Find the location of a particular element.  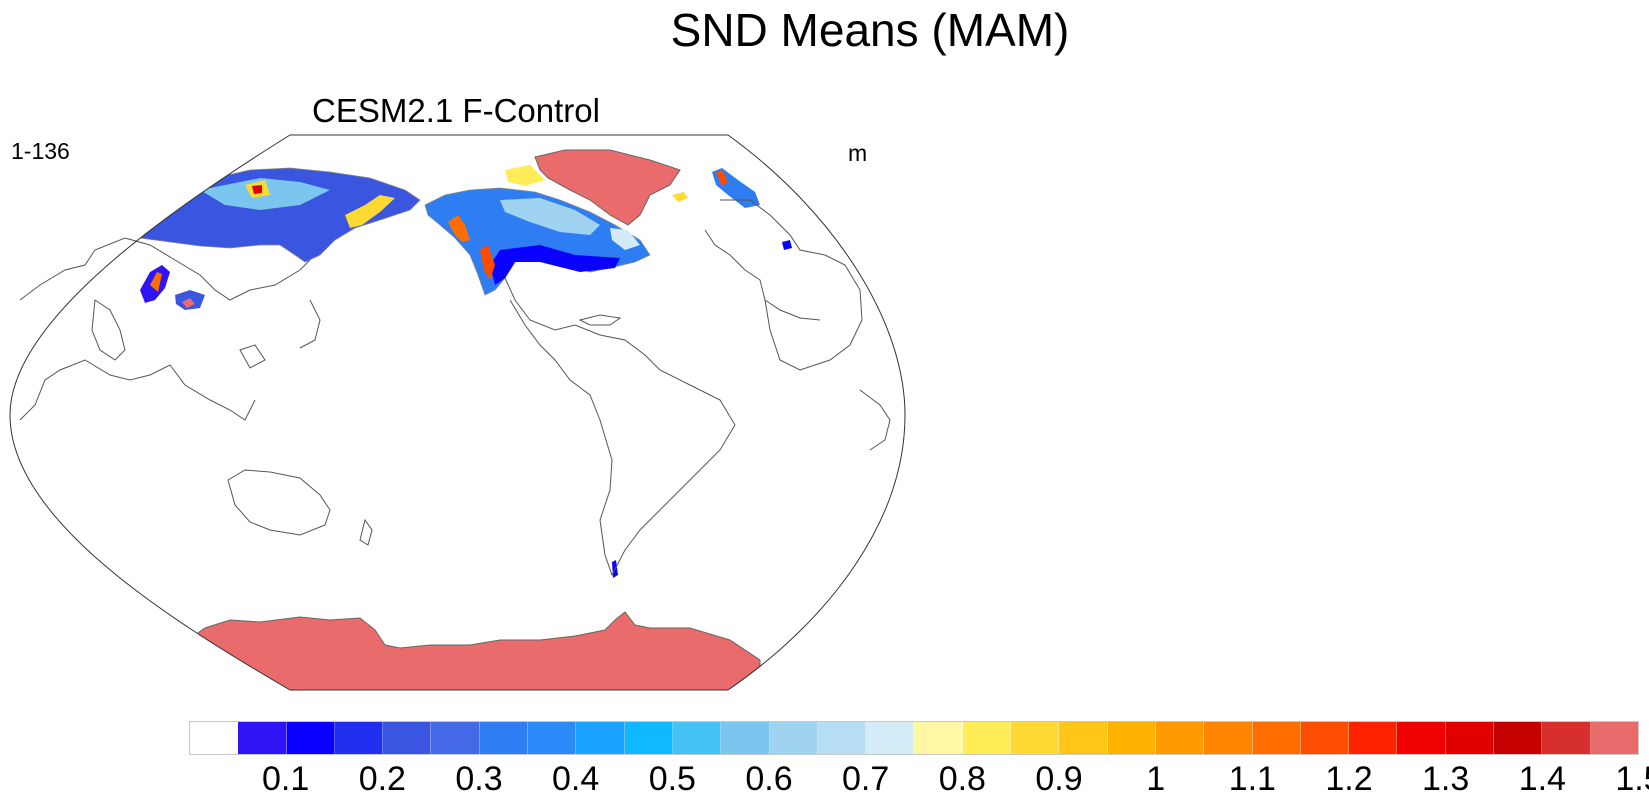

greenland-snow is located at coordinates (607, 187).